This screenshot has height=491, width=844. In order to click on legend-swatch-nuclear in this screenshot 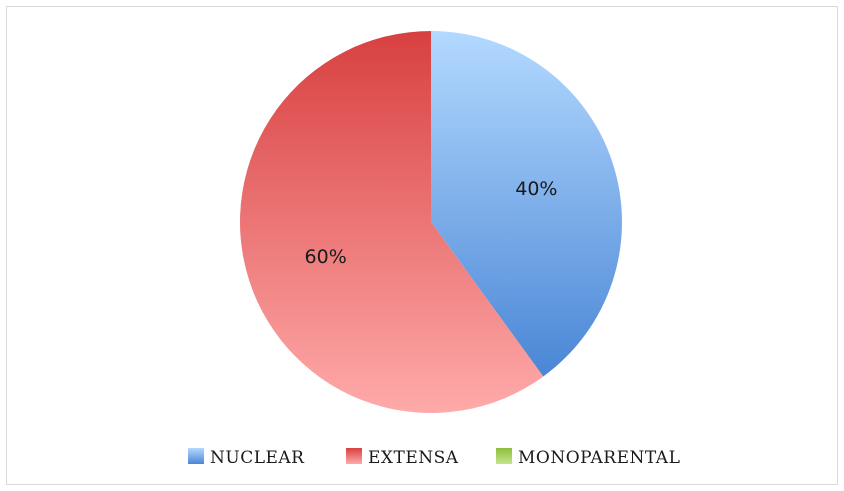, I will do `click(196, 456)`.